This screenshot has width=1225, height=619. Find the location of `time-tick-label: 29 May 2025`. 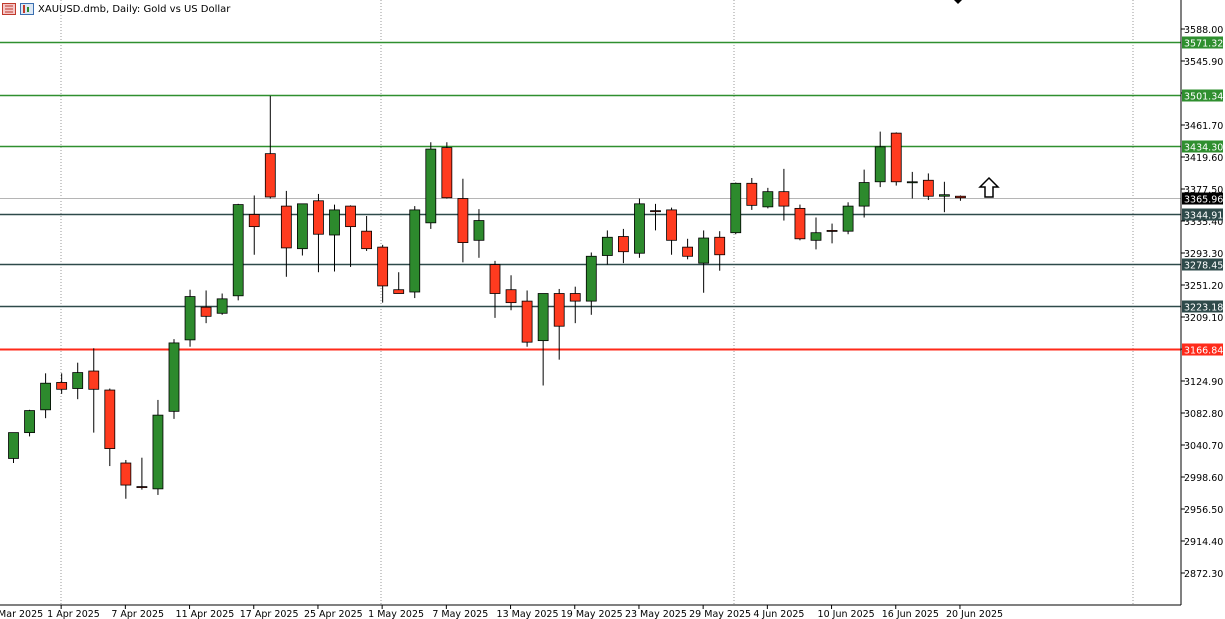

time-tick-label: 29 May 2025 is located at coordinates (720, 614).